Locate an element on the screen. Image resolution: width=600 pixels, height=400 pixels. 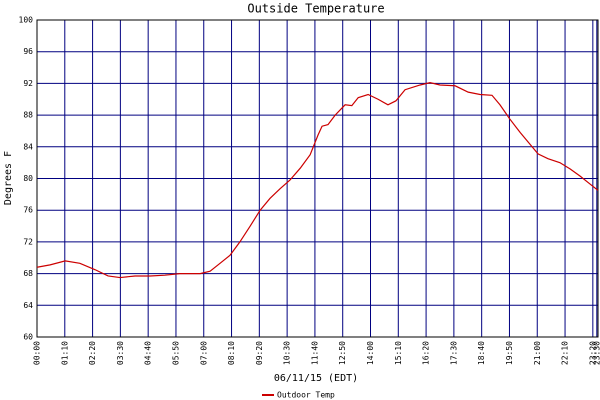
y-tick-label: 100 is located at coordinates (26, 20).